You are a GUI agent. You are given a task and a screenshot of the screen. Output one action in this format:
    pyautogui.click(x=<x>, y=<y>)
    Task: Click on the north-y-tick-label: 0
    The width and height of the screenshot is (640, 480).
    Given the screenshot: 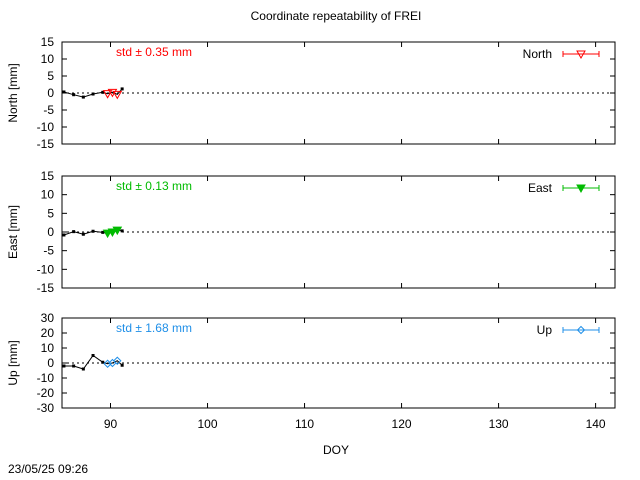 What is the action you would take?
    pyautogui.click(x=50, y=93)
    